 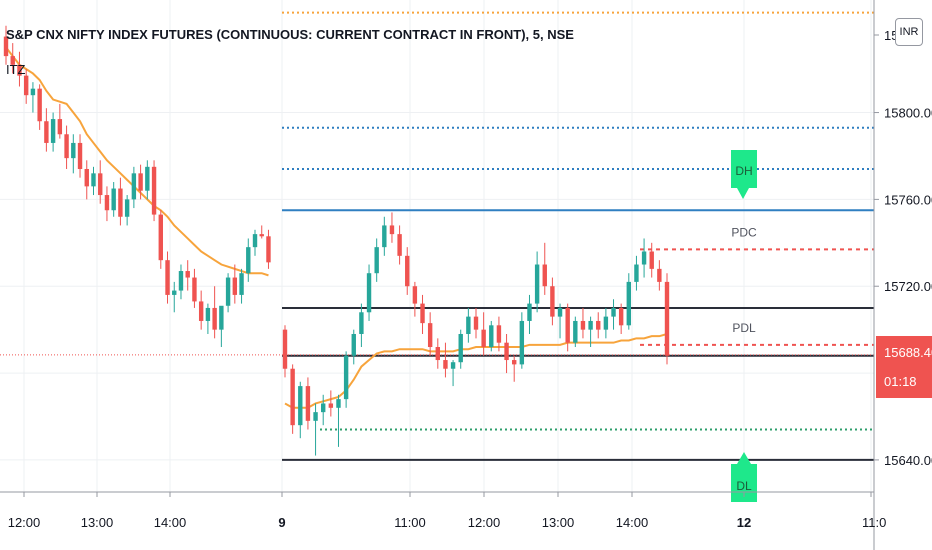 I want to click on current-price-tag: 15688.40 01:18, so click(x=904, y=367).